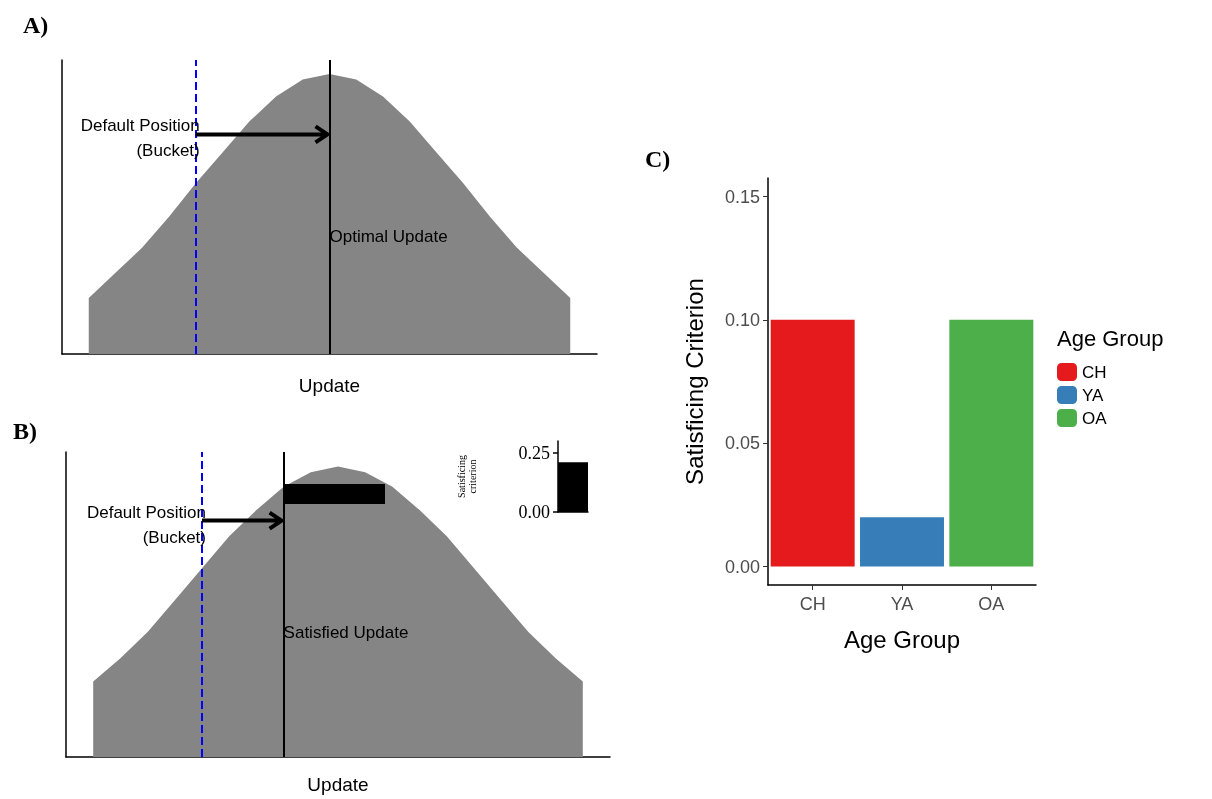 This screenshot has width=1212, height=799. What do you see at coordinates (1095, 418) in the screenshot?
I see `legend-label: OA` at bounding box center [1095, 418].